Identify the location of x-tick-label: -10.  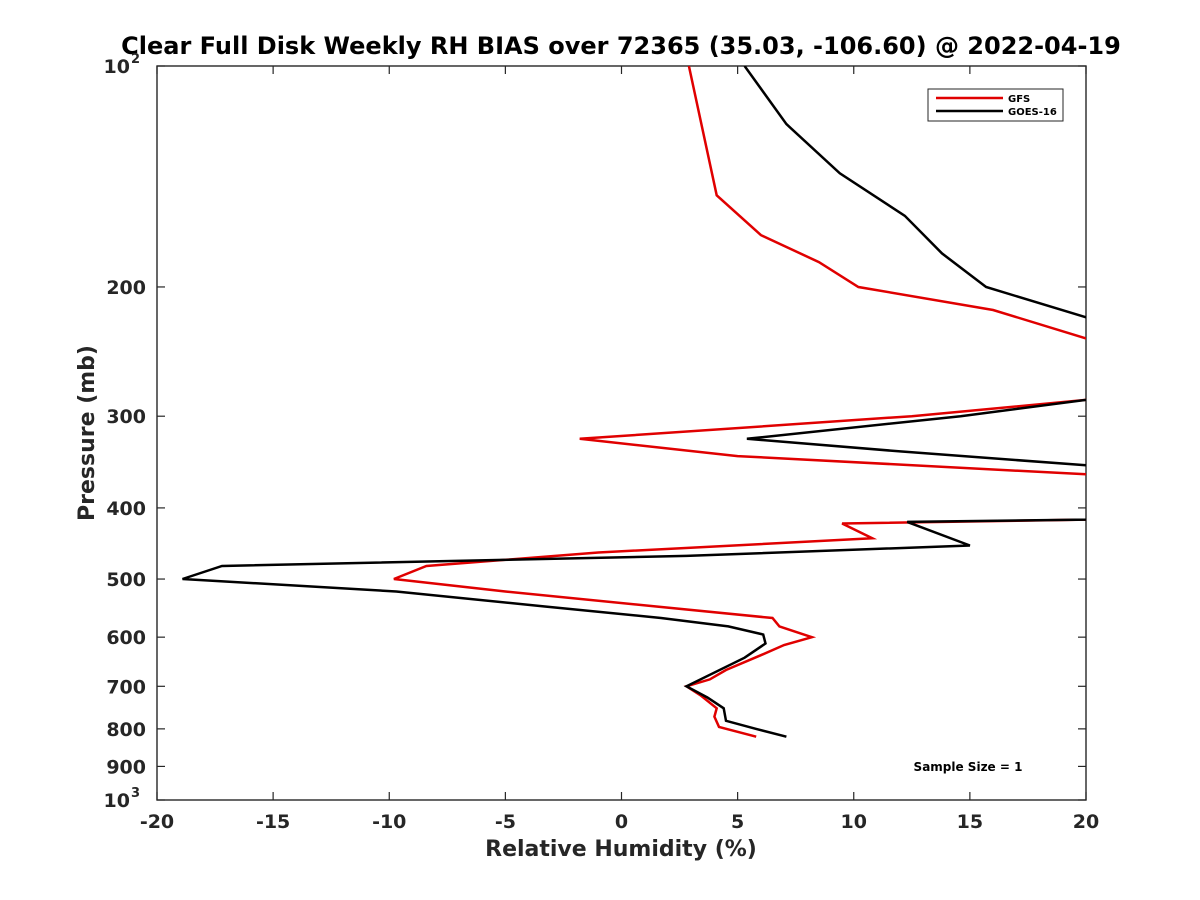
(389, 822).